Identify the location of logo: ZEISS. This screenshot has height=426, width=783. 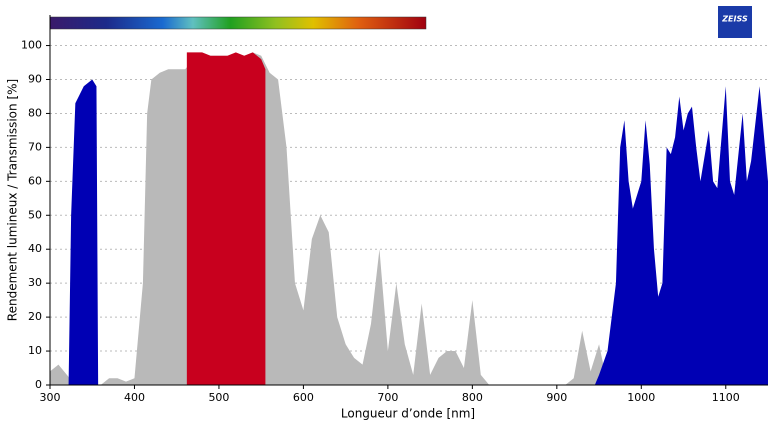
(734, 19).